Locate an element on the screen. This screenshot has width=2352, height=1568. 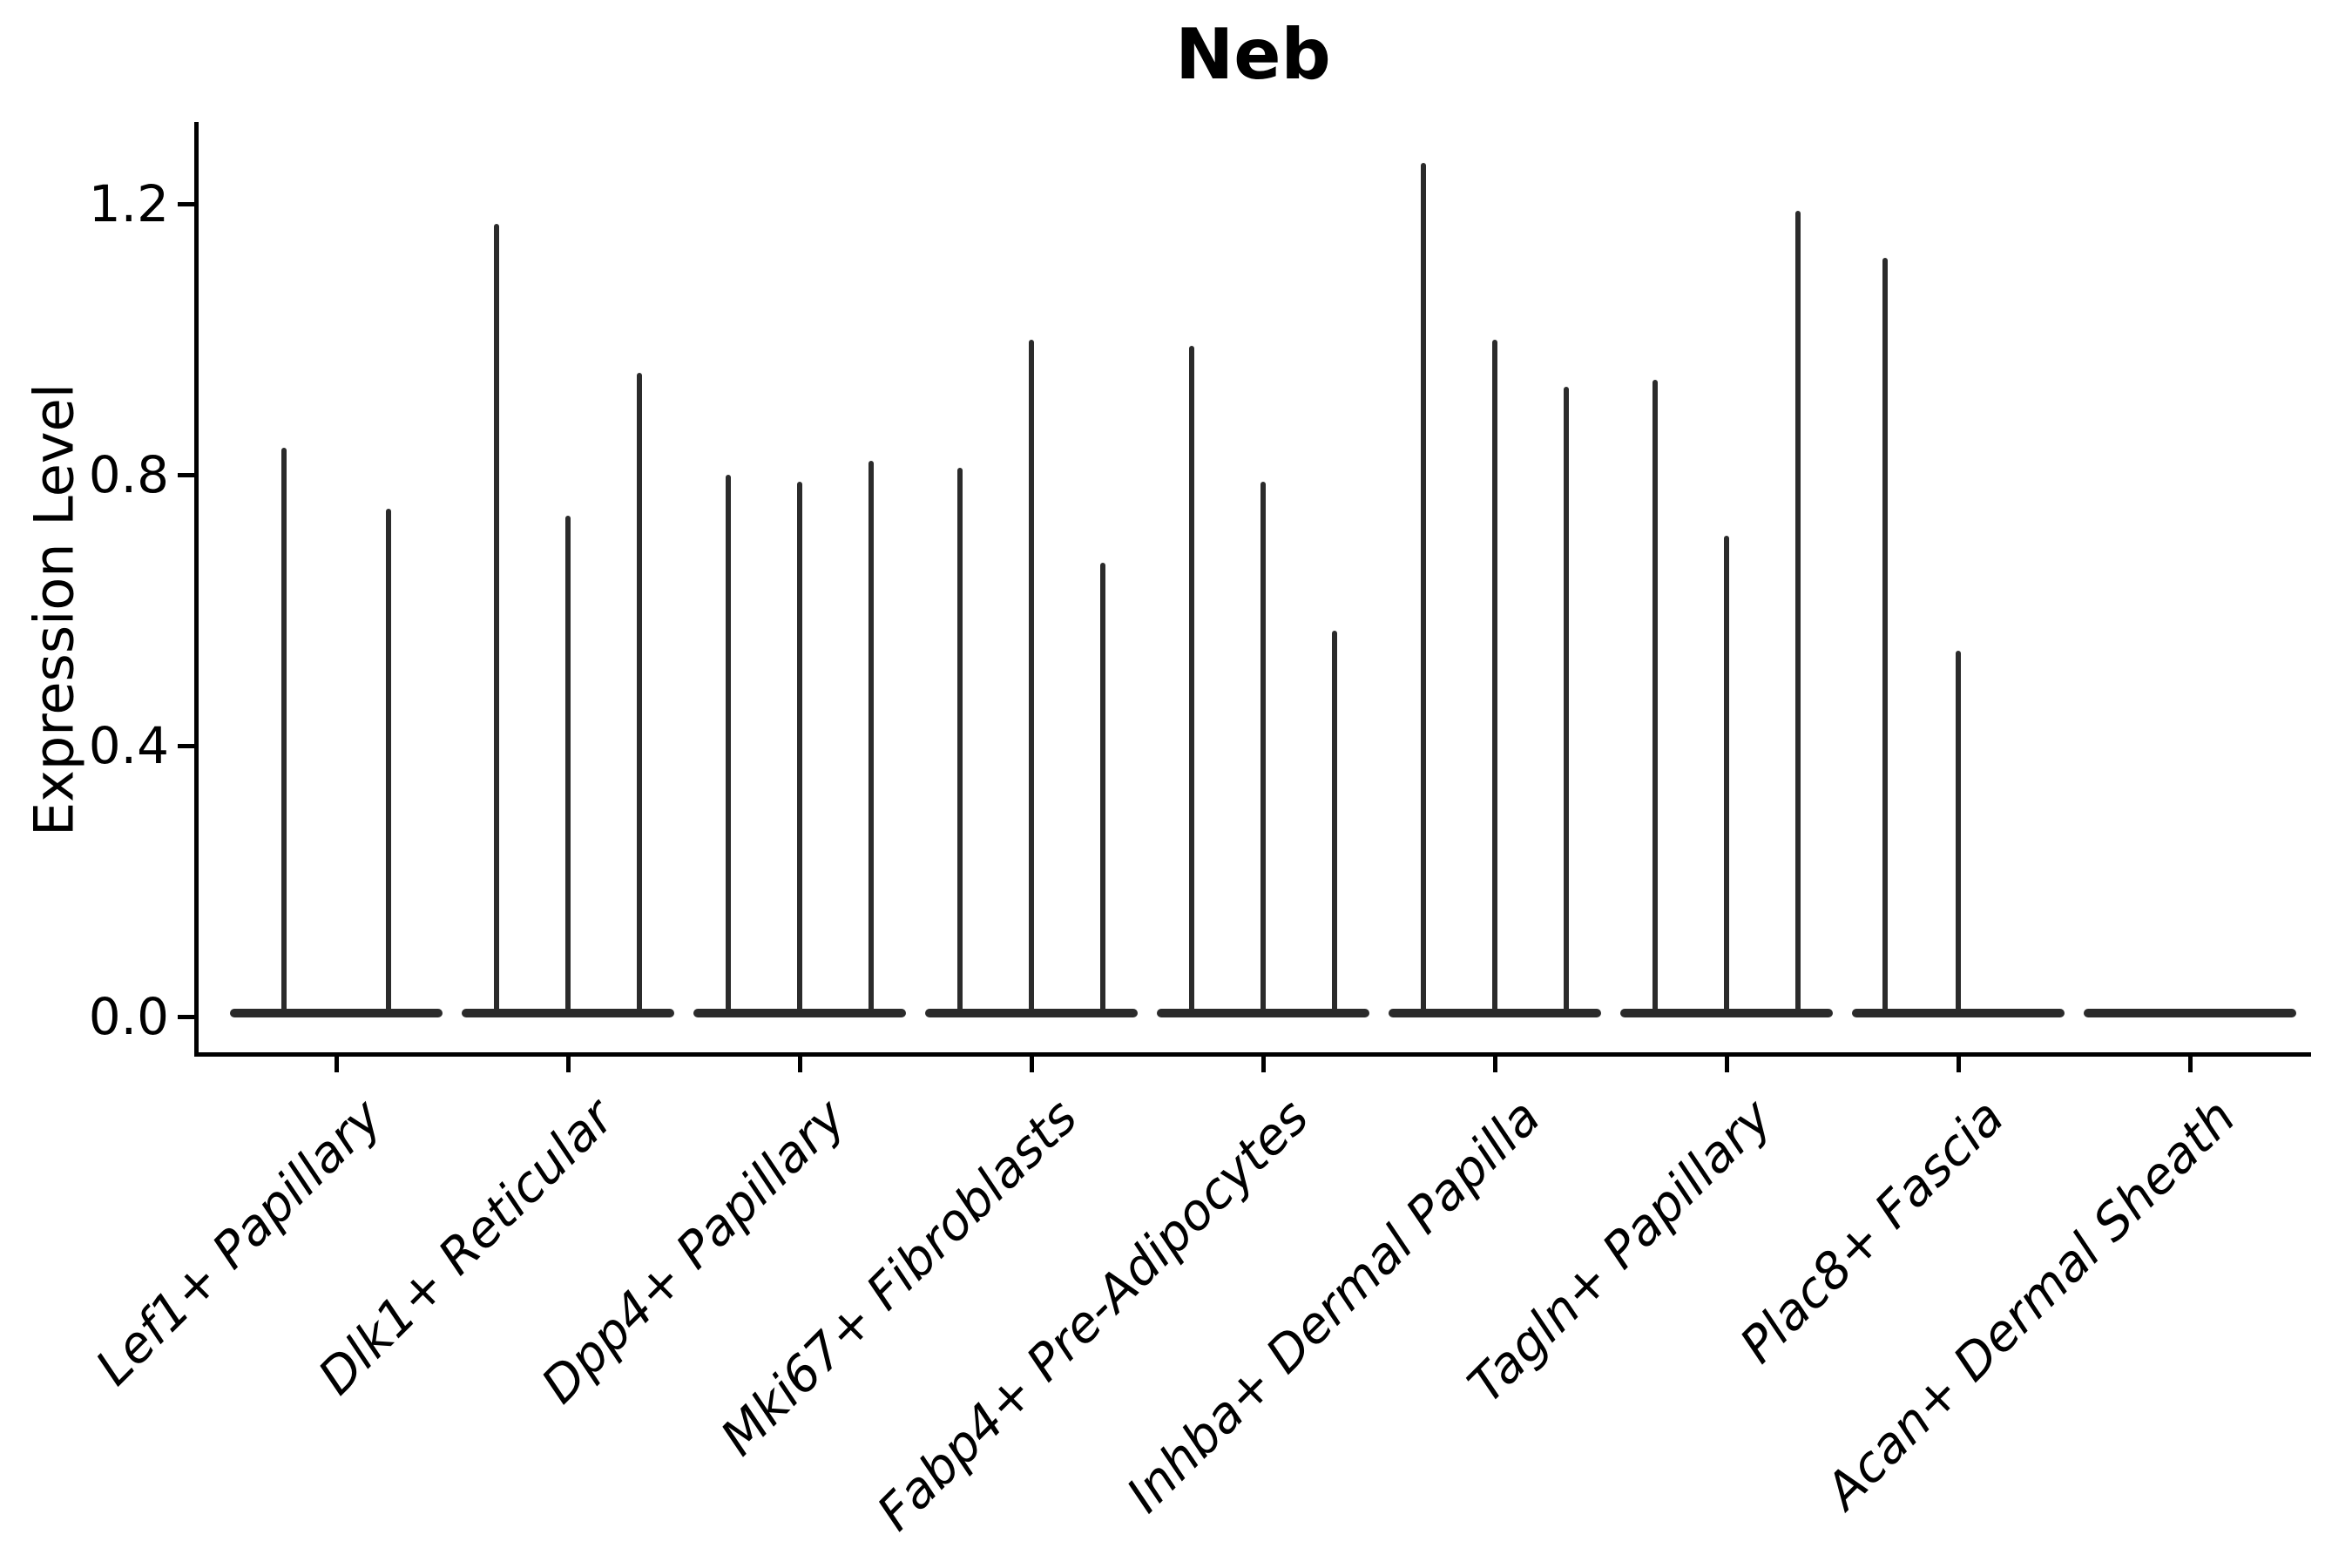
x-tick-label: Fabp4+ Pre-Adipocytes is located at coordinates (1093, 1315).